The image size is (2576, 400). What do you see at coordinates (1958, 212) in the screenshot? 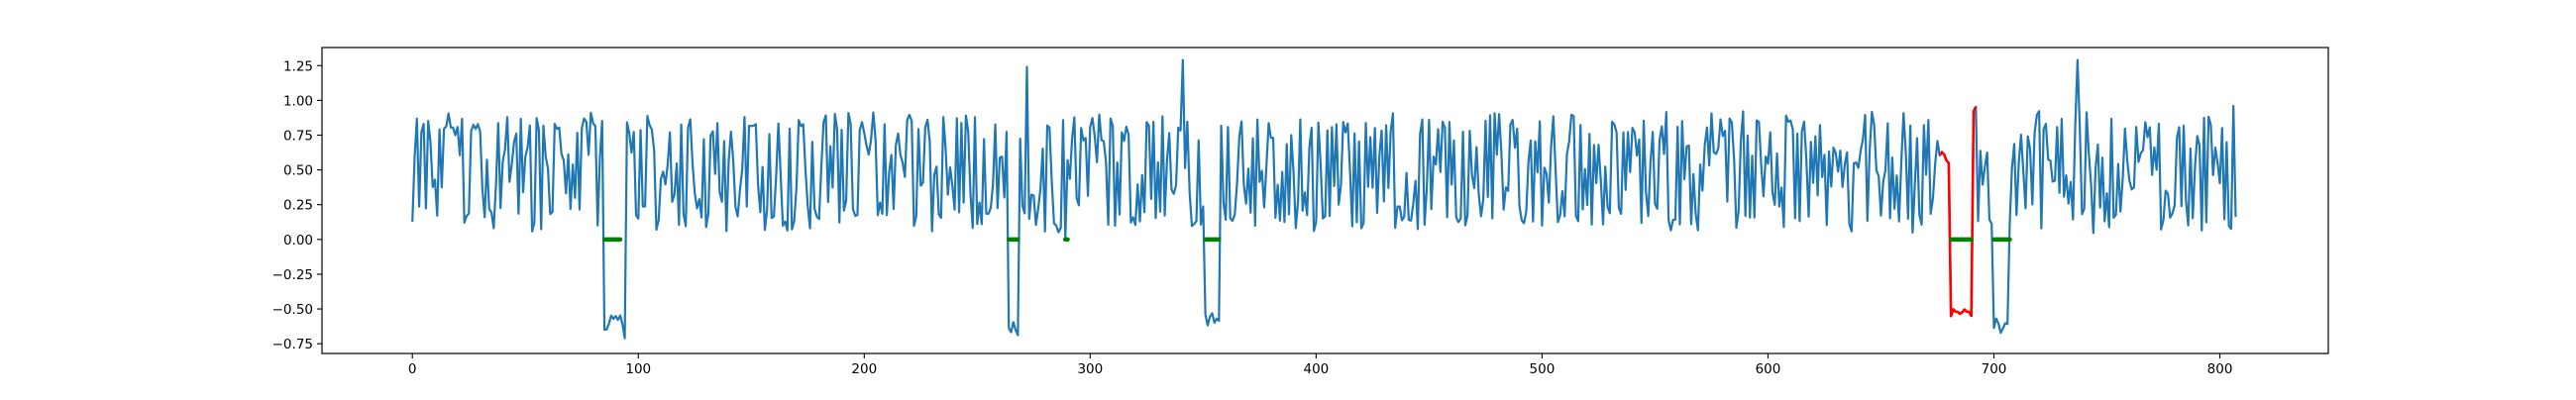
I see `anomaly-line` at bounding box center [1958, 212].